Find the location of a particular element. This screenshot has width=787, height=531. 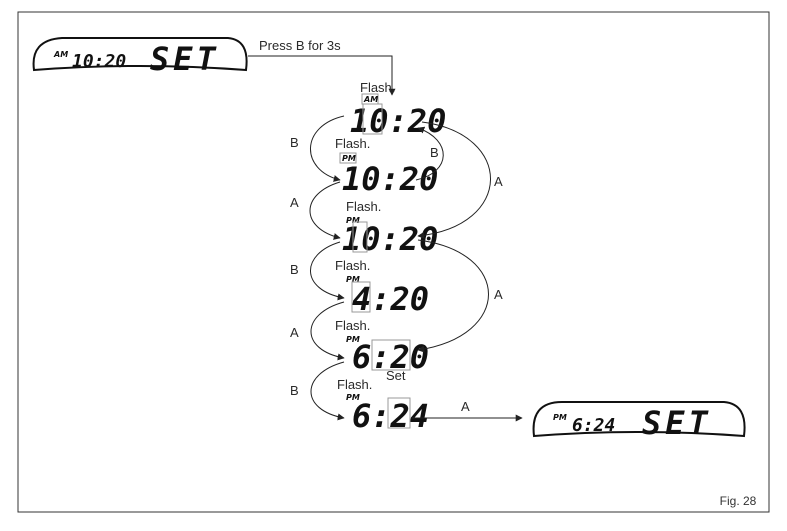

top-display-mode: SET is located at coordinates (185, 59).